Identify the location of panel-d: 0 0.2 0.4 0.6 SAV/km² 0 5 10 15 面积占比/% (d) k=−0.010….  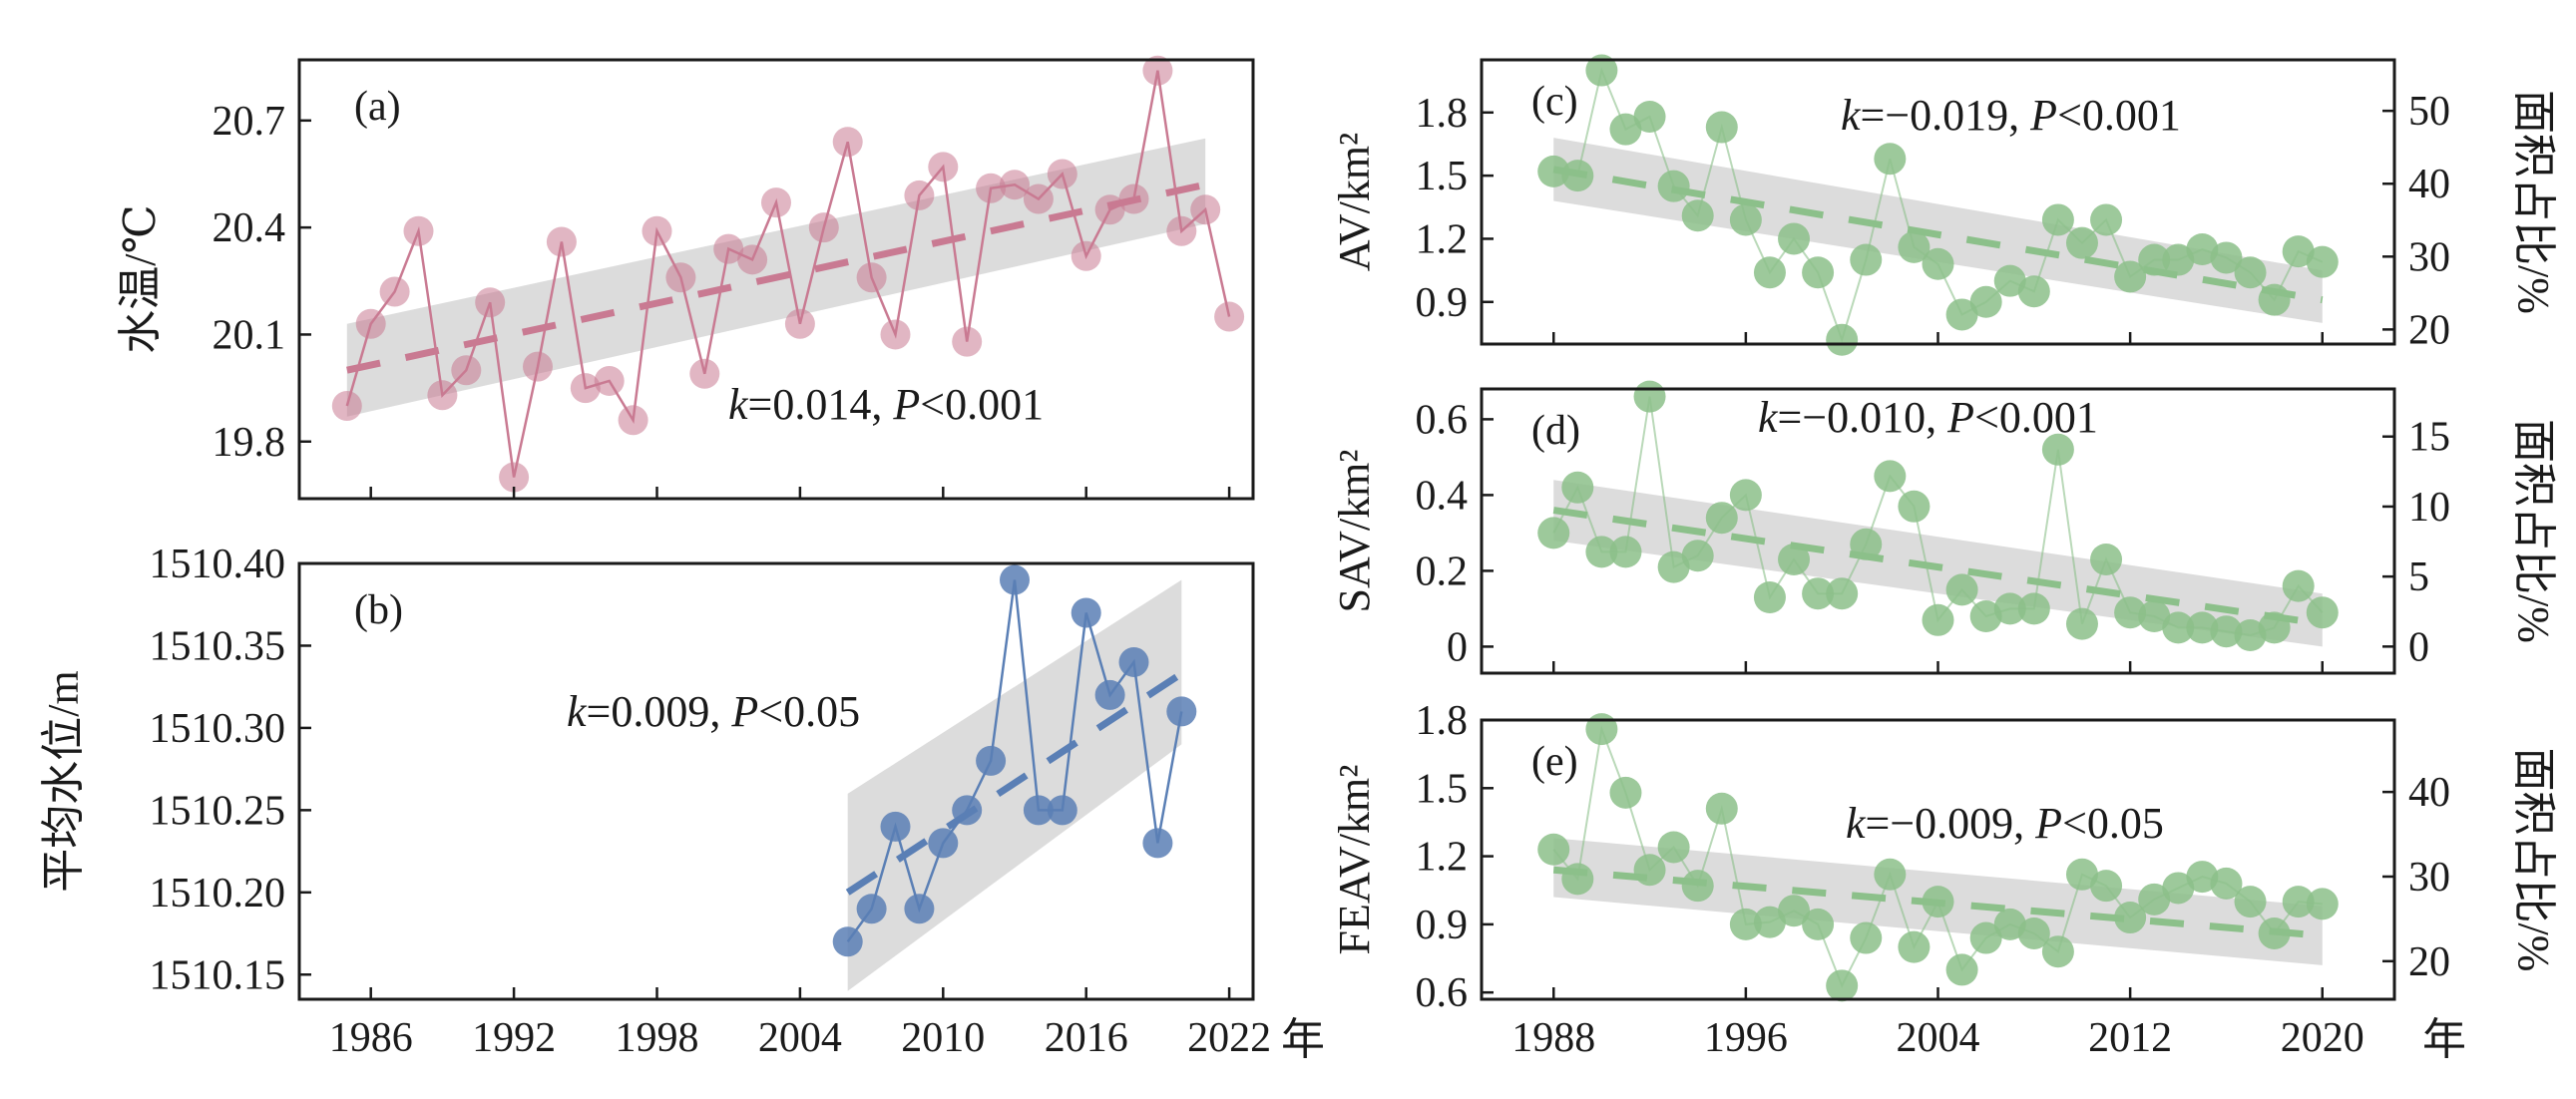
(1944, 527).